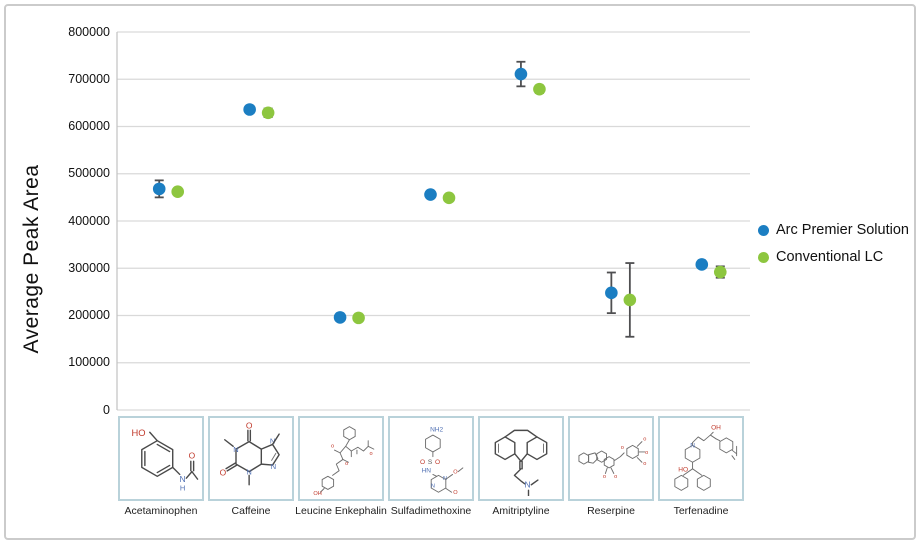  What do you see at coordinates (250, 453) in the screenshot?
I see `caffeine-structure-icon: O O N N N N` at bounding box center [250, 453].